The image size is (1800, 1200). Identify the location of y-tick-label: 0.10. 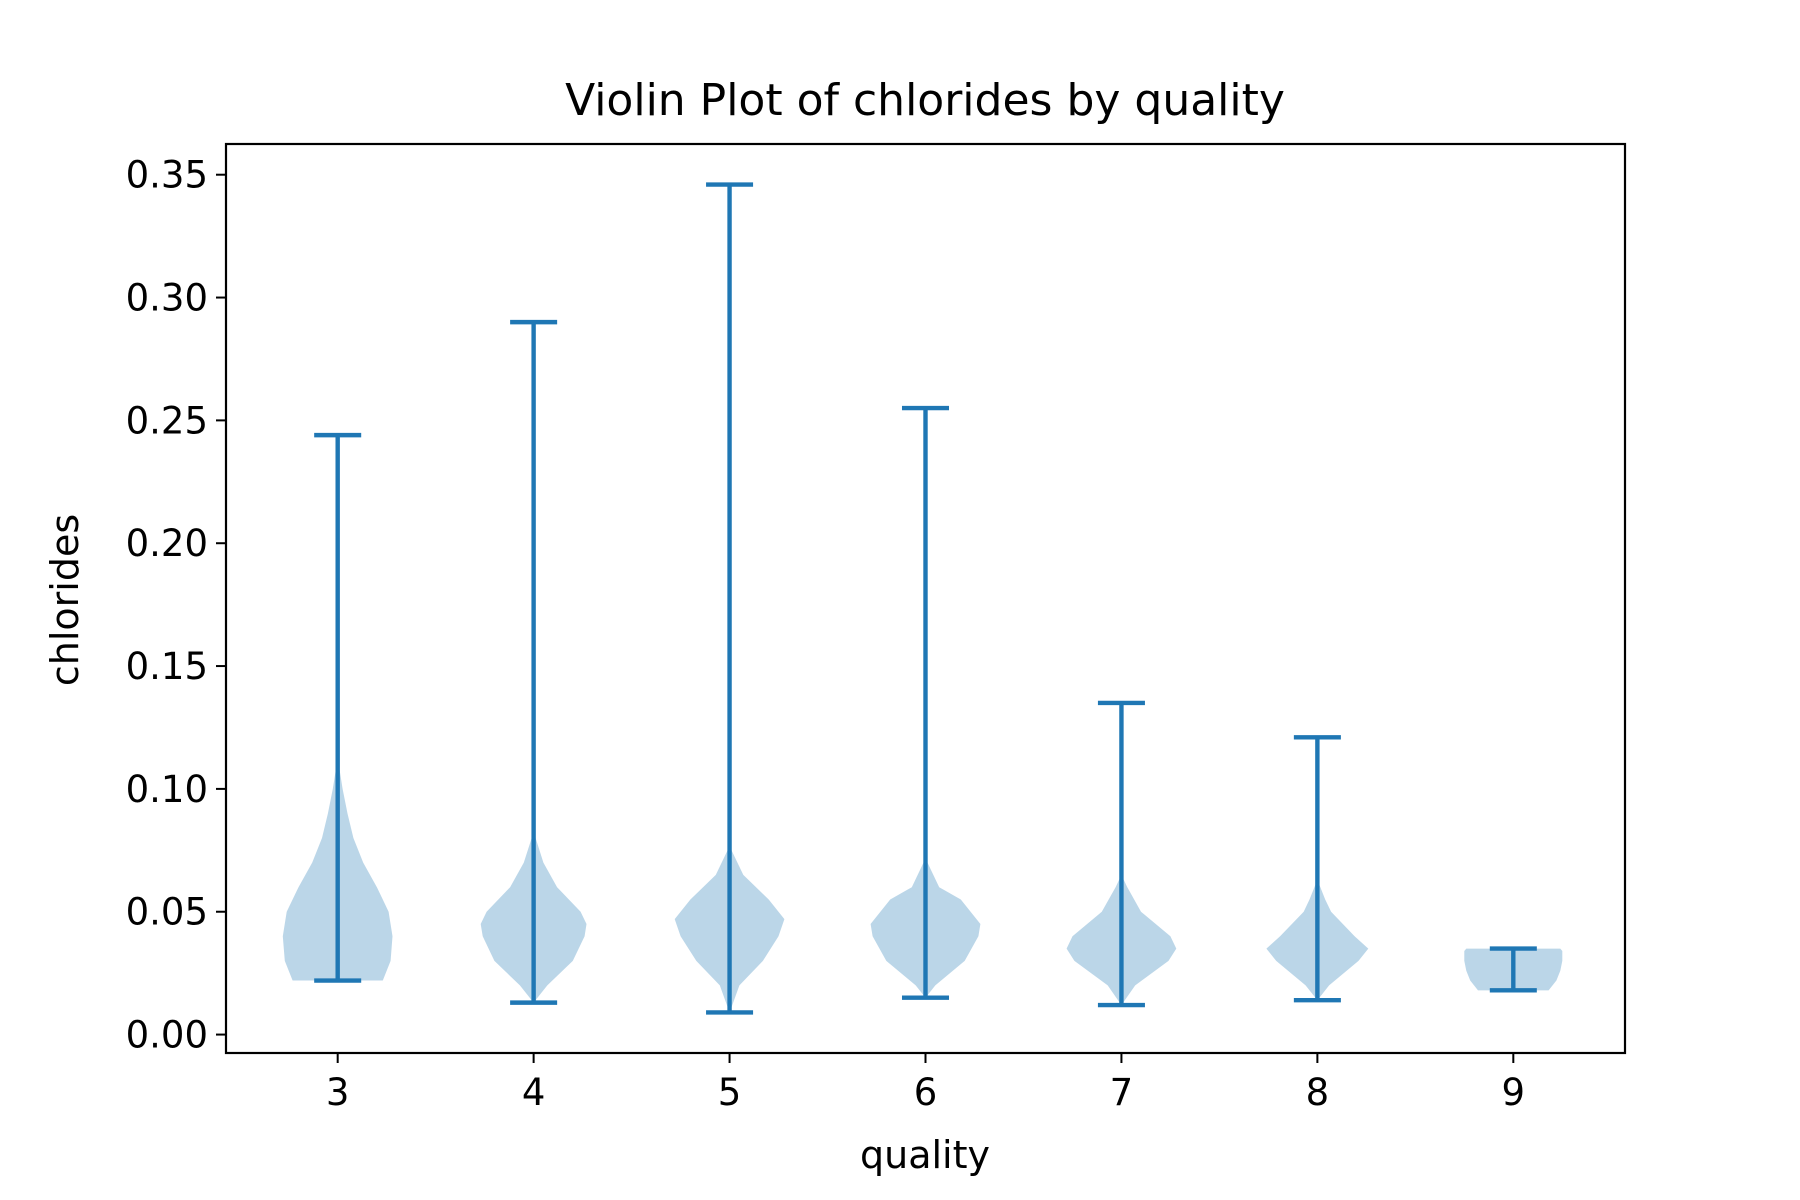
(167, 789).